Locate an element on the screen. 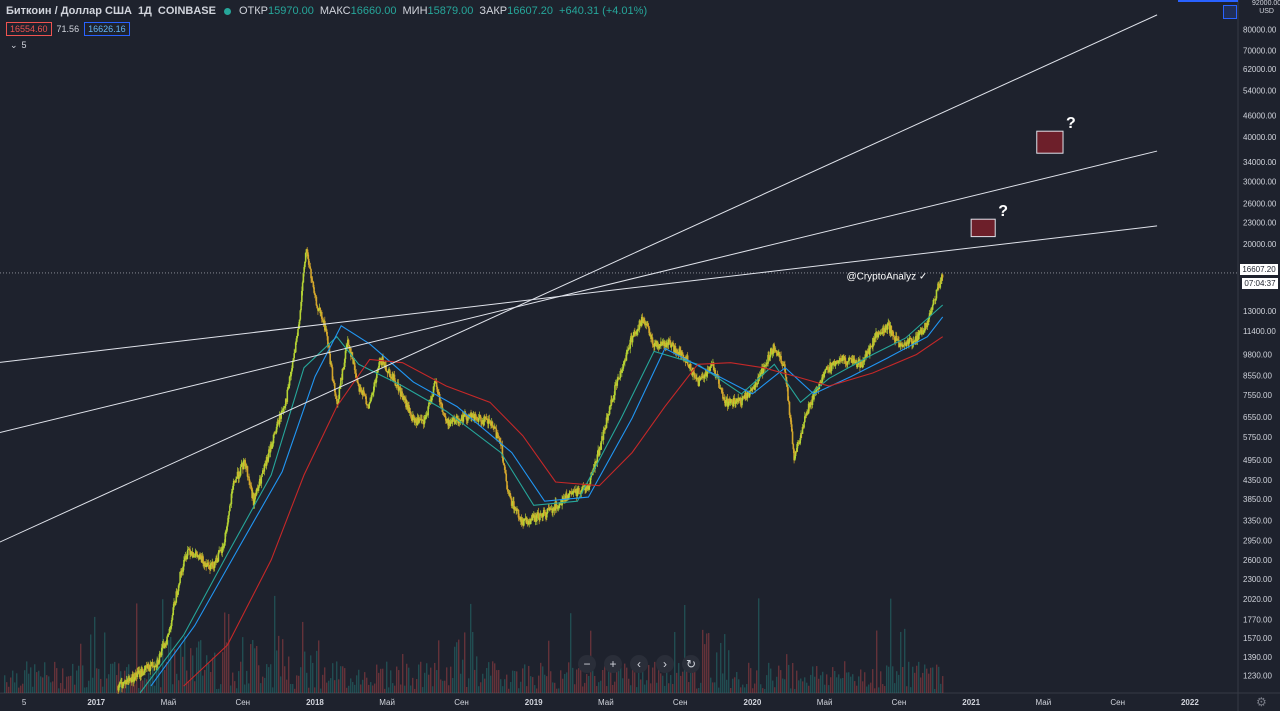 The width and height of the screenshot is (1280, 711). settings-gear-icon: ⚙ is located at coordinates (1261, 702).